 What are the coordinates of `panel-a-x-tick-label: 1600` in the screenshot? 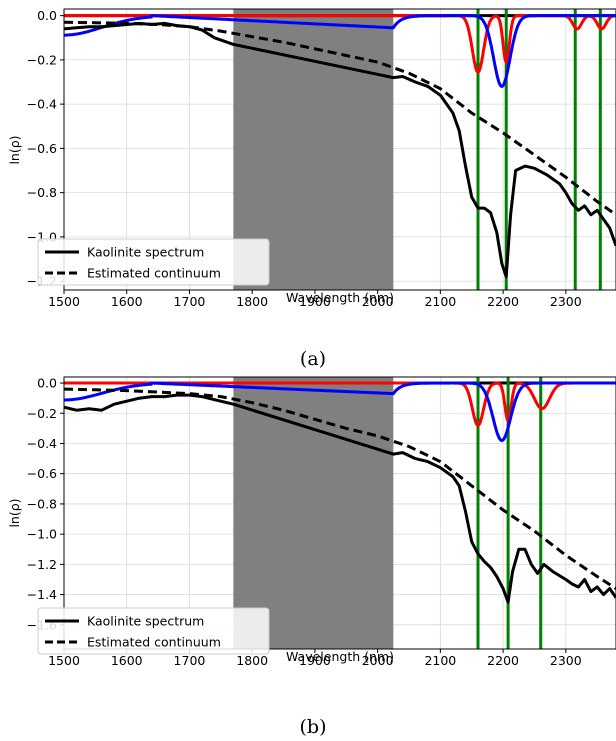 It's located at (127, 301).